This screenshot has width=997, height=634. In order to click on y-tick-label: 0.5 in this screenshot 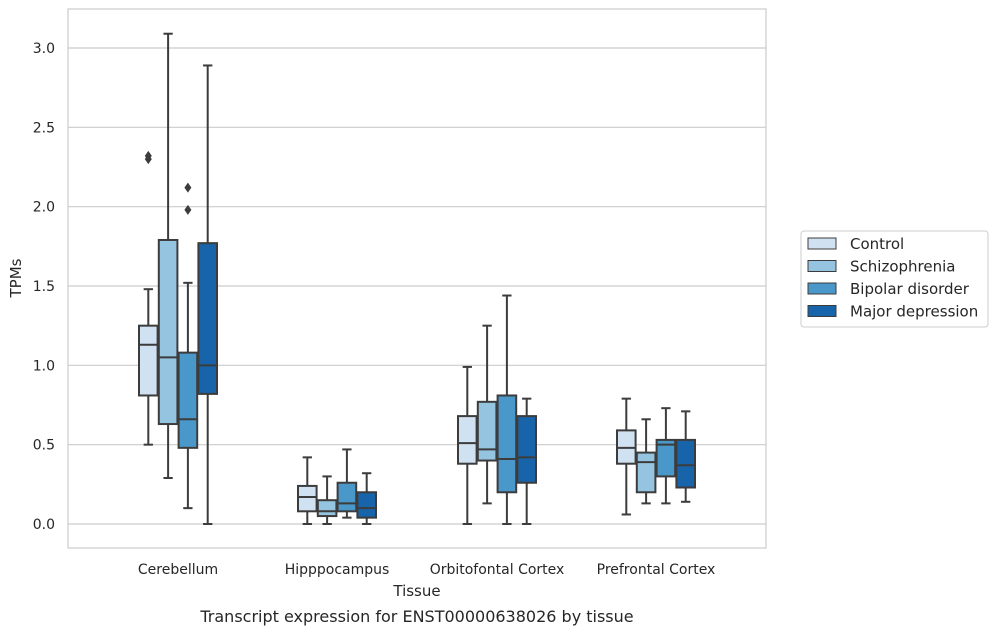, I will do `click(44, 446)`.